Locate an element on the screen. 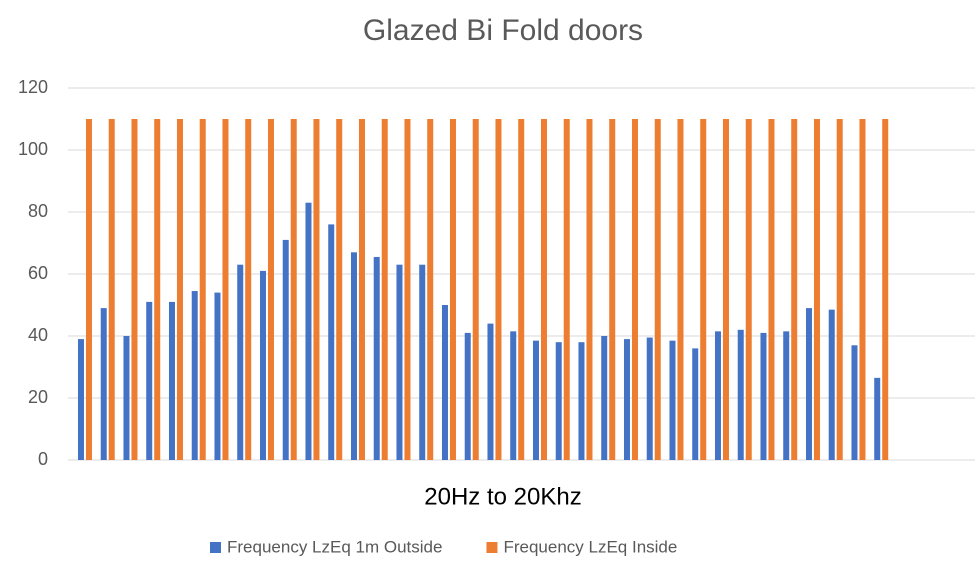 This screenshot has height=561, width=975. legend-label: Frequency LzEq 1m Outside is located at coordinates (334, 546).